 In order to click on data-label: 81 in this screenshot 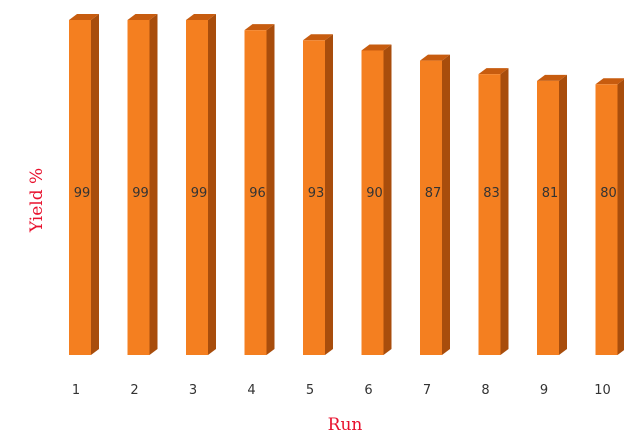, I will do `click(550, 193)`.